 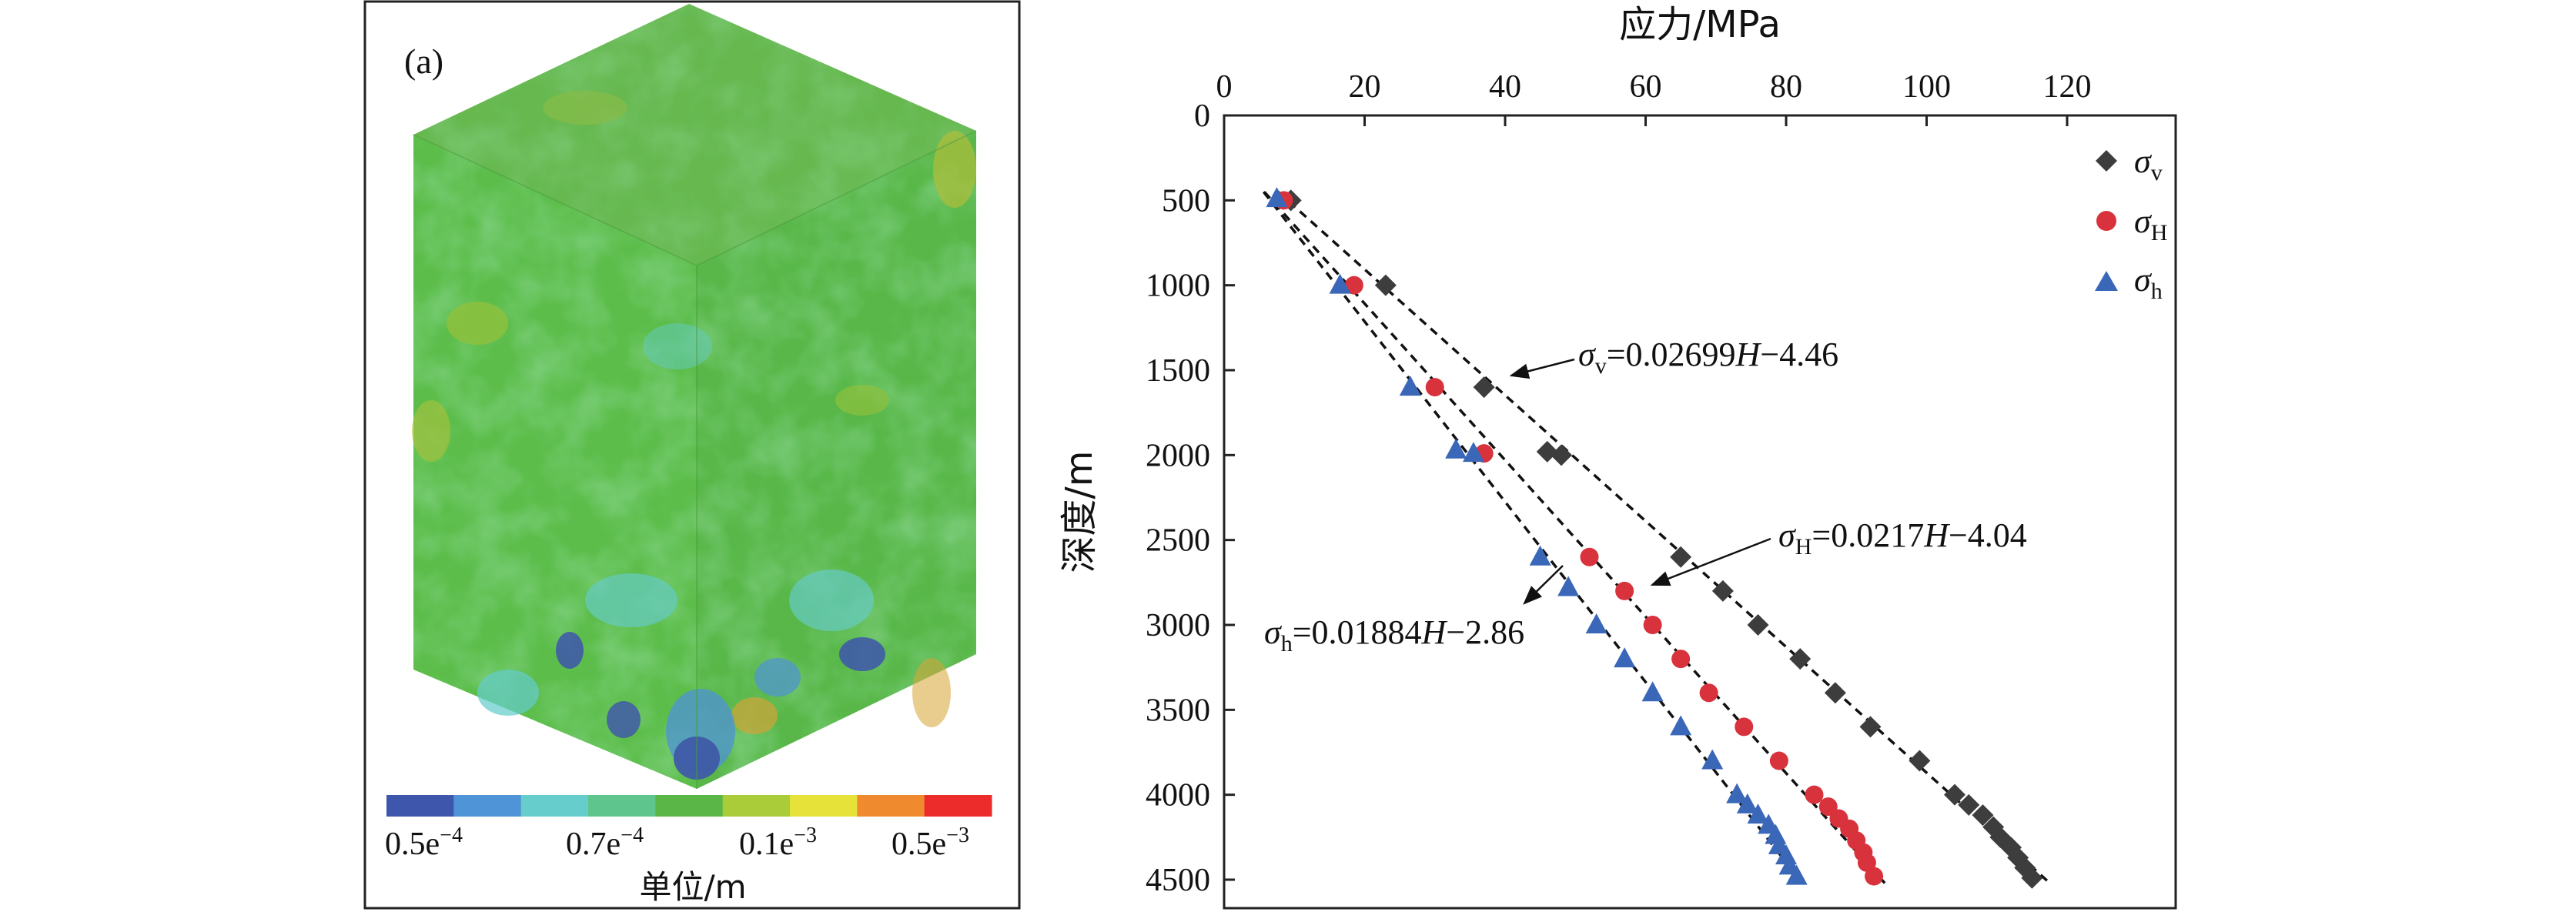 I want to click on y-tick-label: 4000, so click(x=1178, y=795).